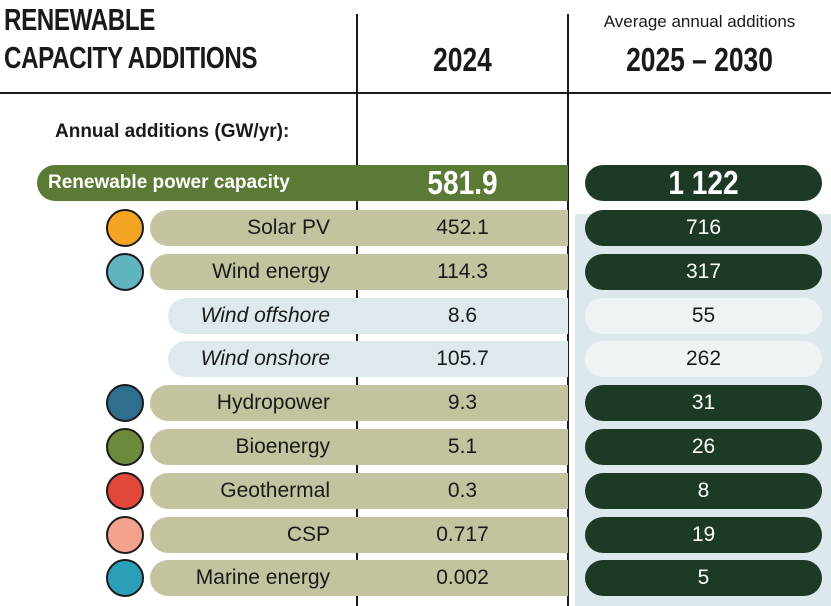 The height and width of the screenshot is (606, 831). I want to click on row-value: 55, so click(703, 315).